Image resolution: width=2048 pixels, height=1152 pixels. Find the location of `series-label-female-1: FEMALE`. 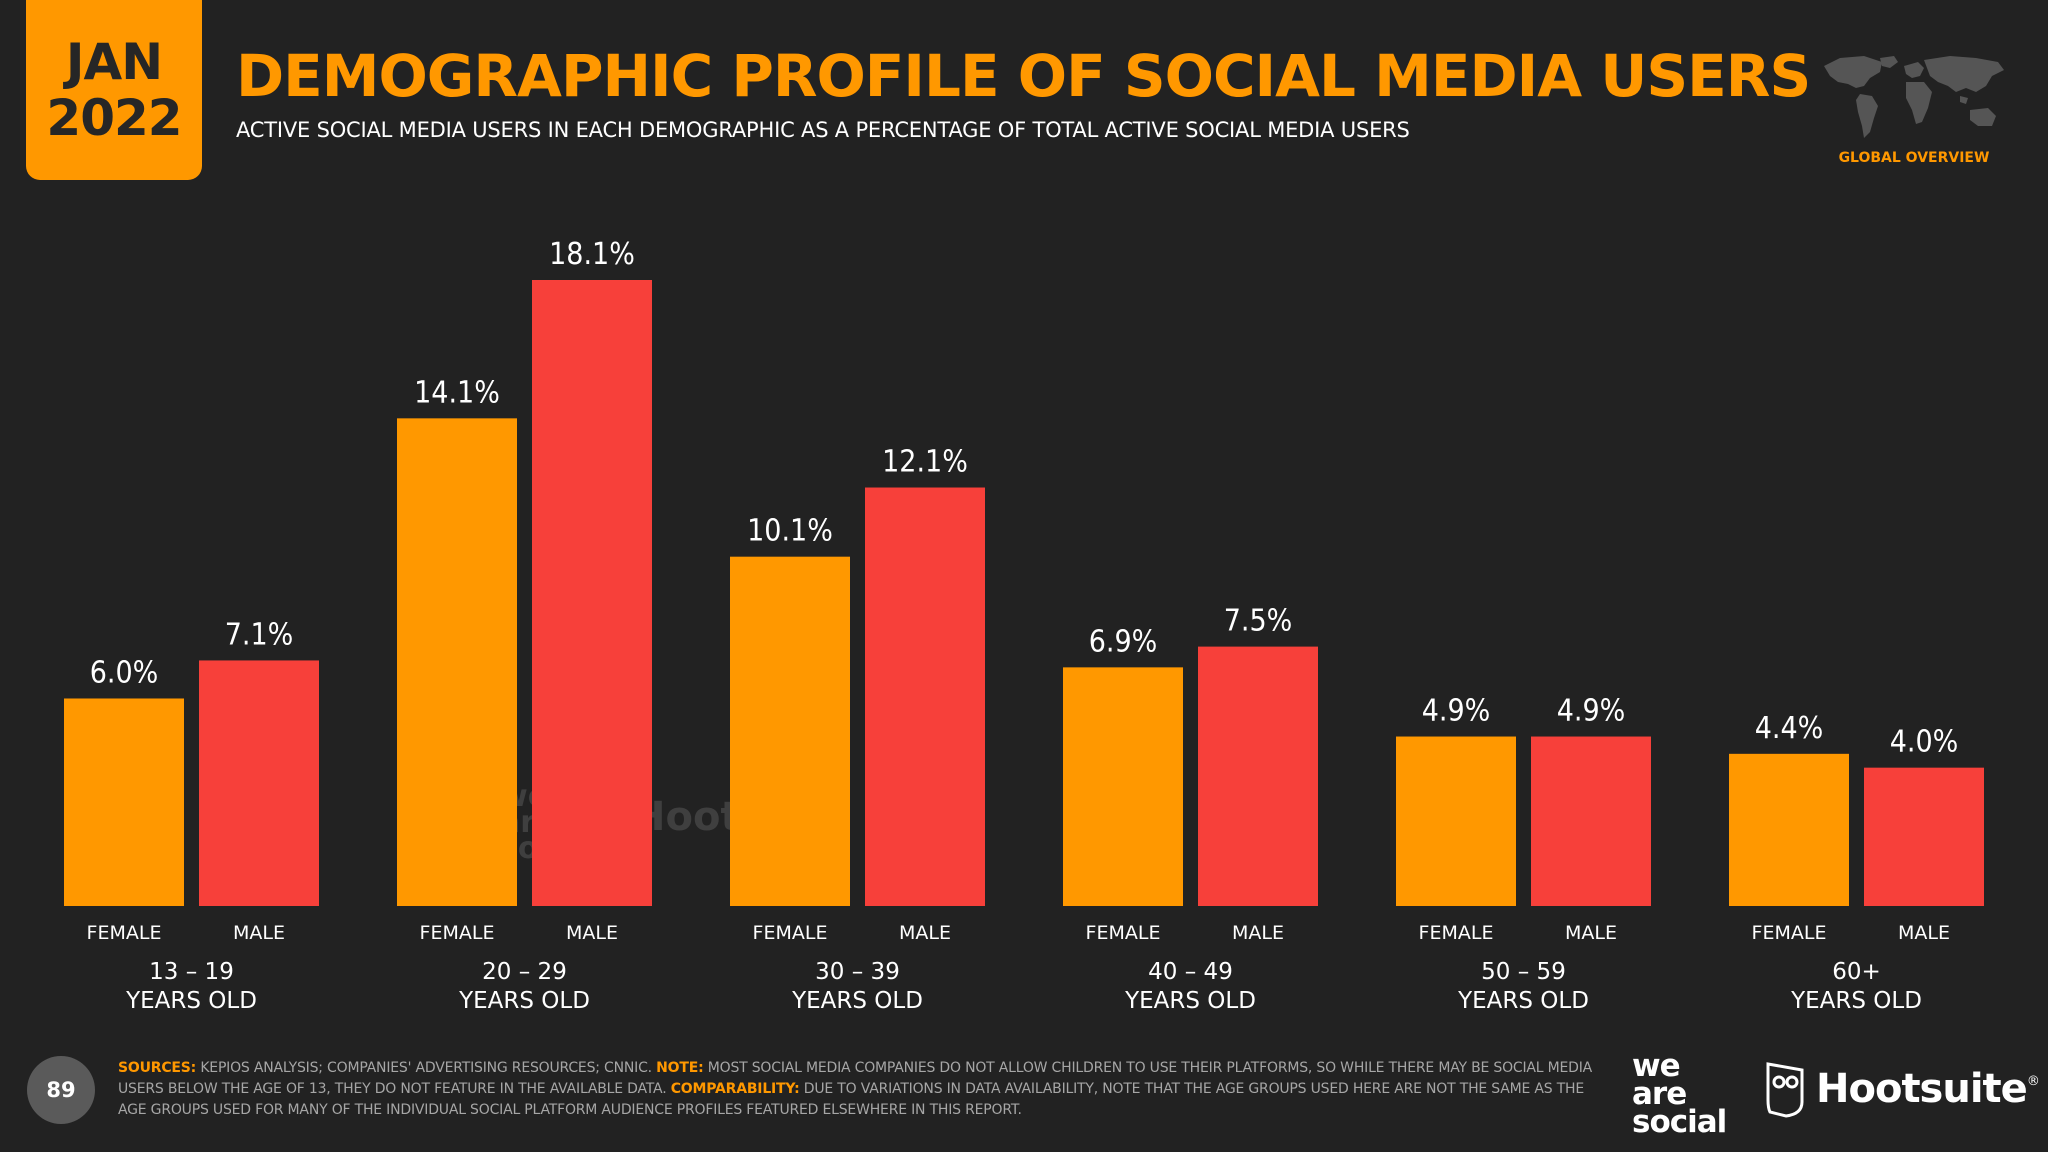

series-label-female-1: FEMALE is located at coordinates (457, 933).